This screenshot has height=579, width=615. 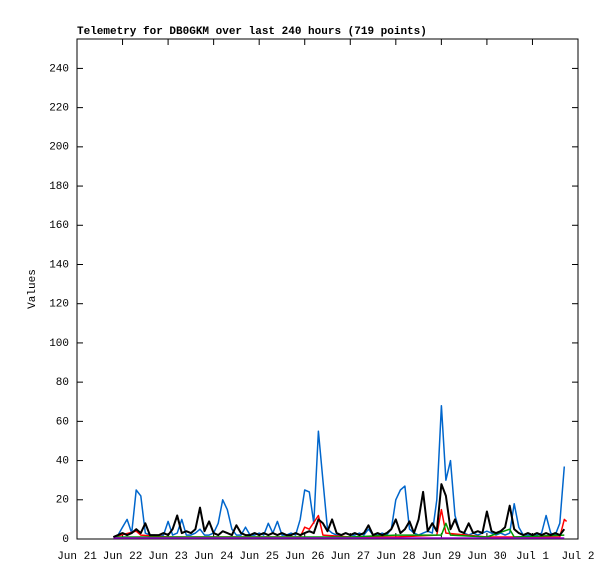 What do you see at coordinates (59, 305) in the screenshot?
I see `y-tick-label: 120` at bounding box center [59, 305].